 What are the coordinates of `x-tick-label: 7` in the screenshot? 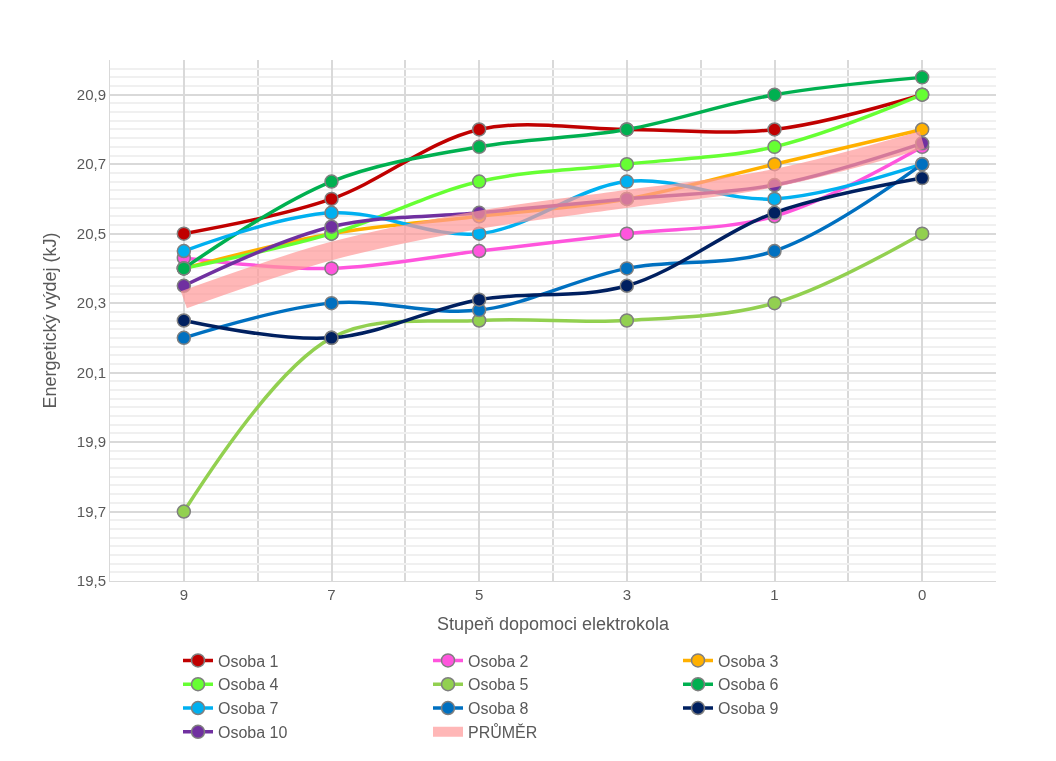 It's located at (331, 594).